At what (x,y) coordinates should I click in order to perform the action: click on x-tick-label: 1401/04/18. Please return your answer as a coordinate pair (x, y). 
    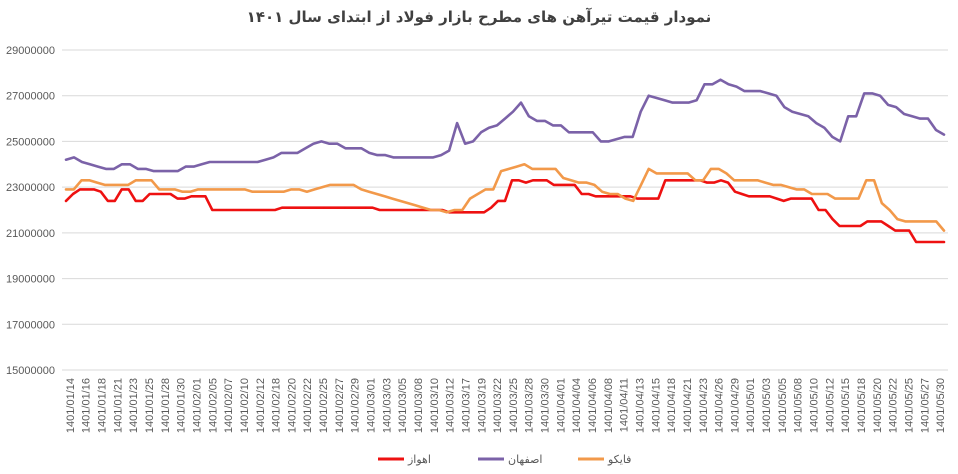
    Looking at the image, I should click on (672, 405).